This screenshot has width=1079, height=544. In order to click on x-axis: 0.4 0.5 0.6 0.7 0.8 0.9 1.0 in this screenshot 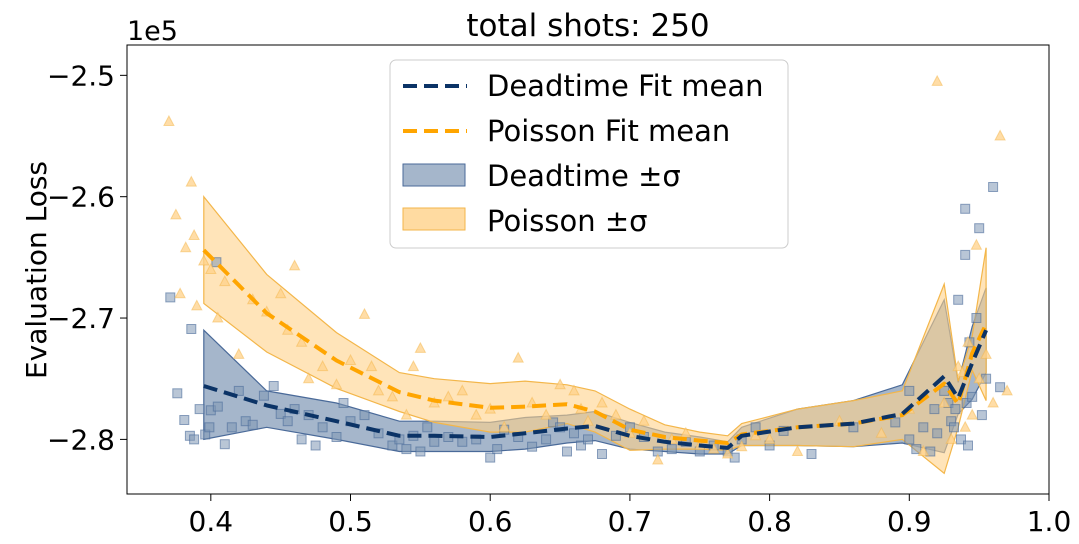, I will do `click(630, 516)`.